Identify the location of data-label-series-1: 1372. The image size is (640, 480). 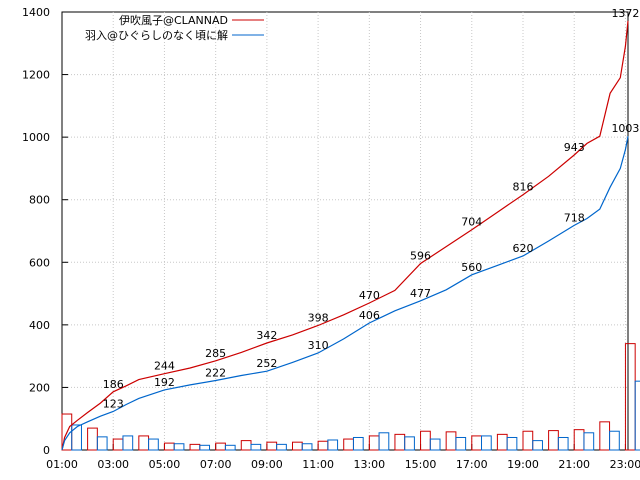
(625, 13).